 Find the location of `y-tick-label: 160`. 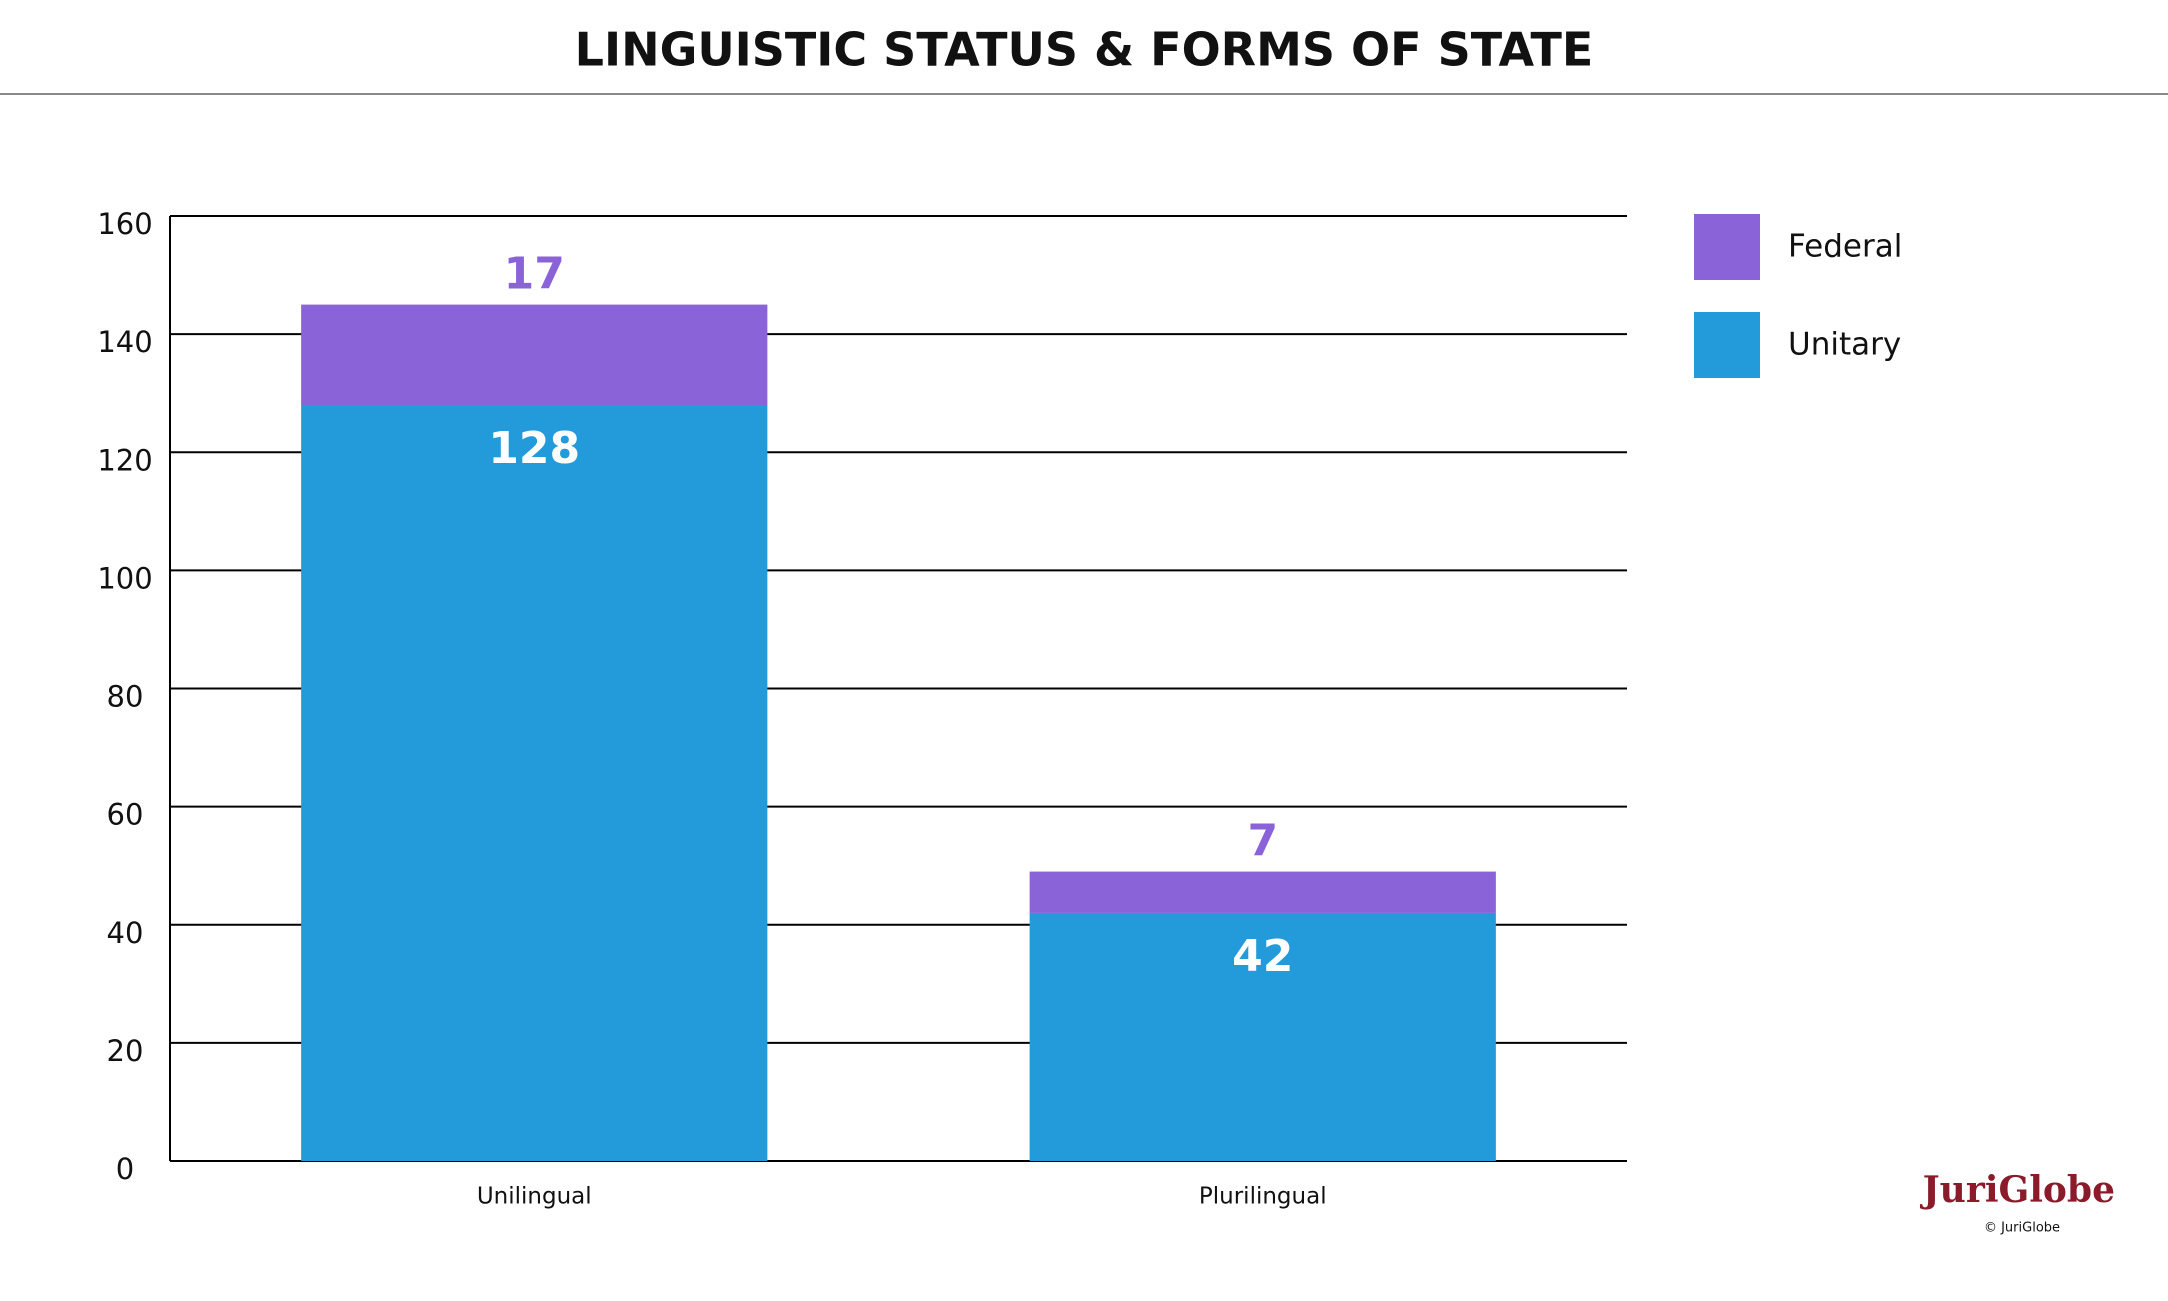

y-tick-label: 160 is located at coordinates (124, 224).